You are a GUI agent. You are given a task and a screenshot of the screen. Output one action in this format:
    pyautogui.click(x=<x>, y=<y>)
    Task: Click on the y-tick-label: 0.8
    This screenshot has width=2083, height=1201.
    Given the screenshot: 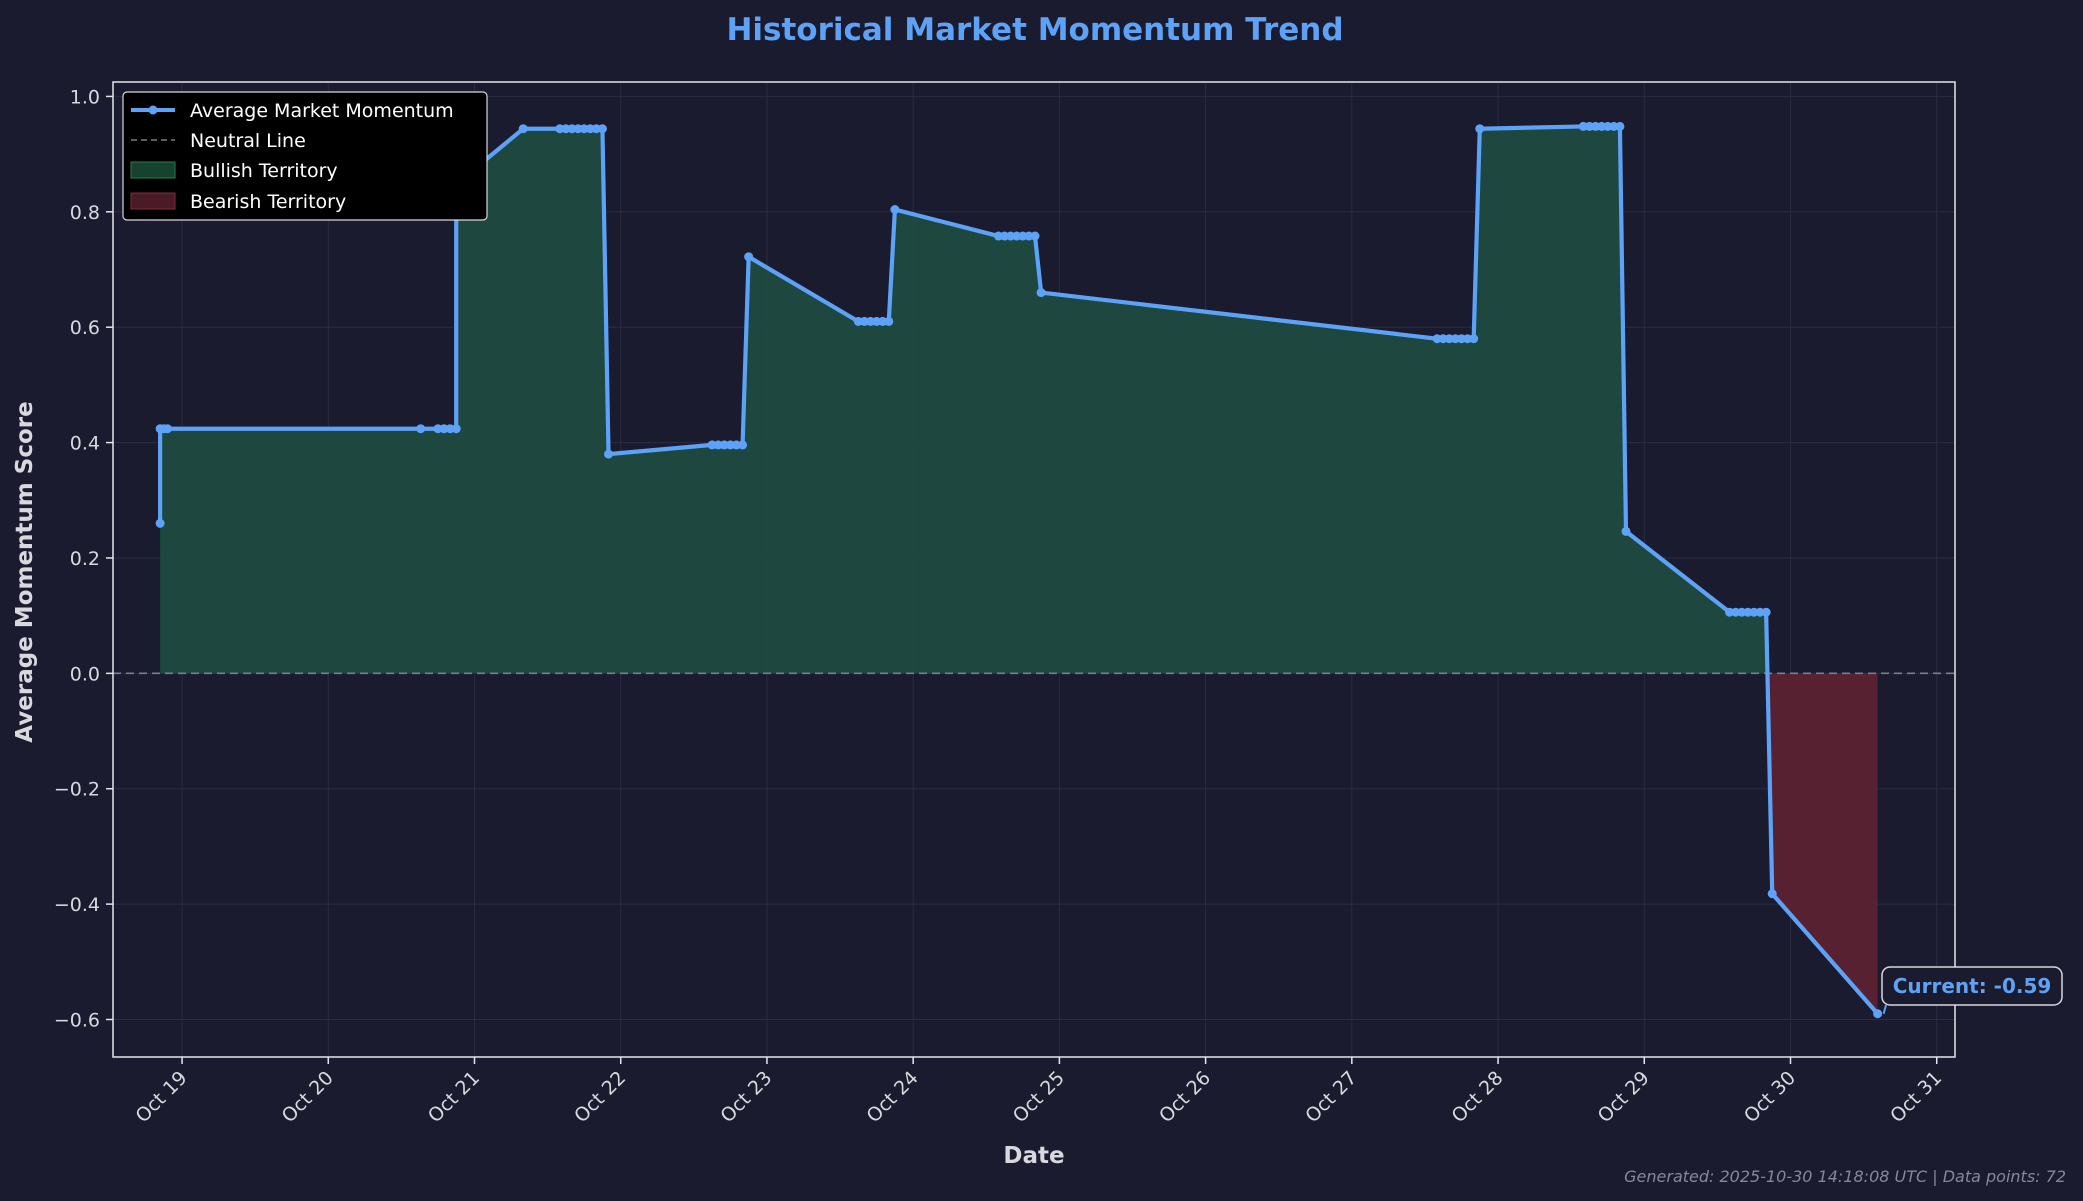 What is the action you would take?
    pyautogui.click(x=85, y=213)
    